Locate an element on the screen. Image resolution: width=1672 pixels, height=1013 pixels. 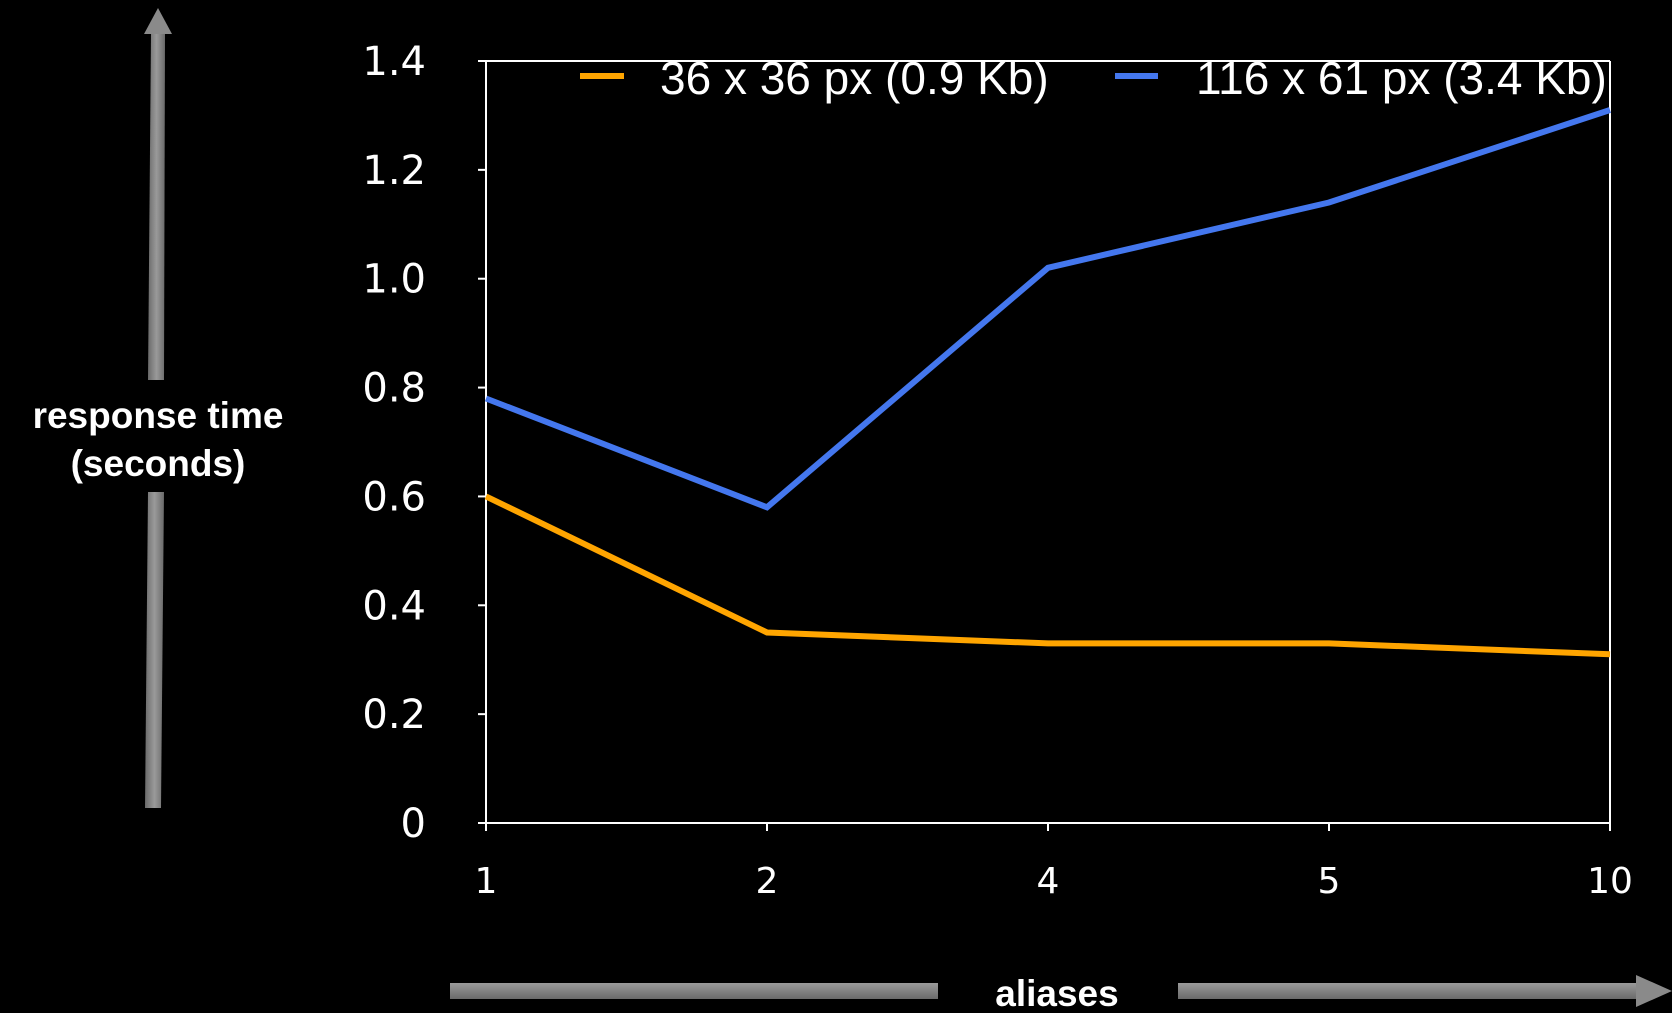
y-axis-arrow is located at coordinates (158, 408).